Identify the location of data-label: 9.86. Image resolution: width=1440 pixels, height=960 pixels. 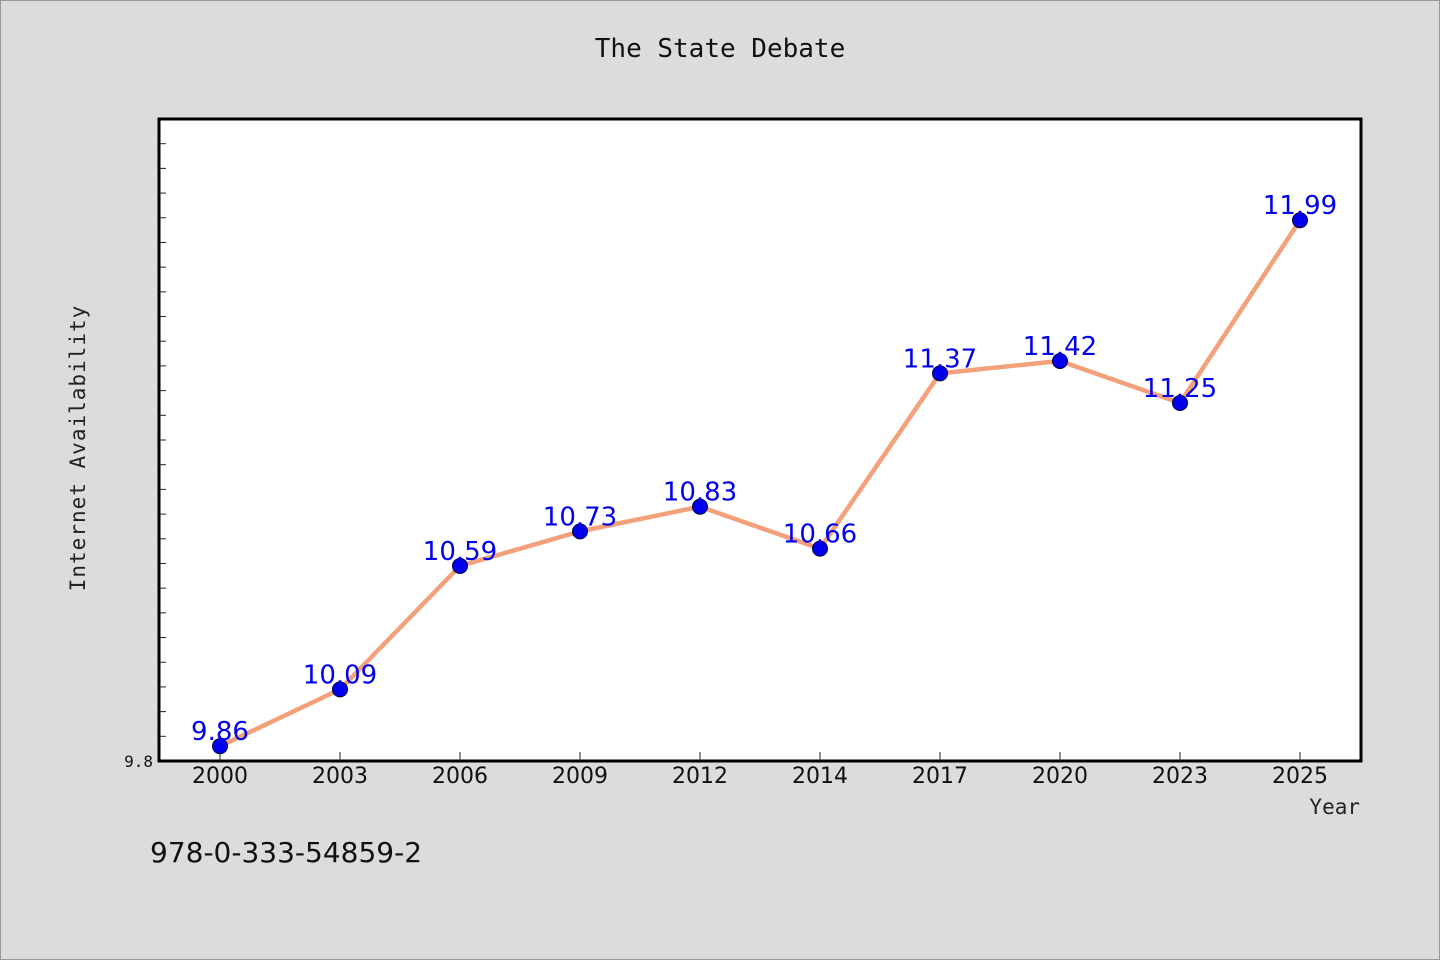
(220, 732).